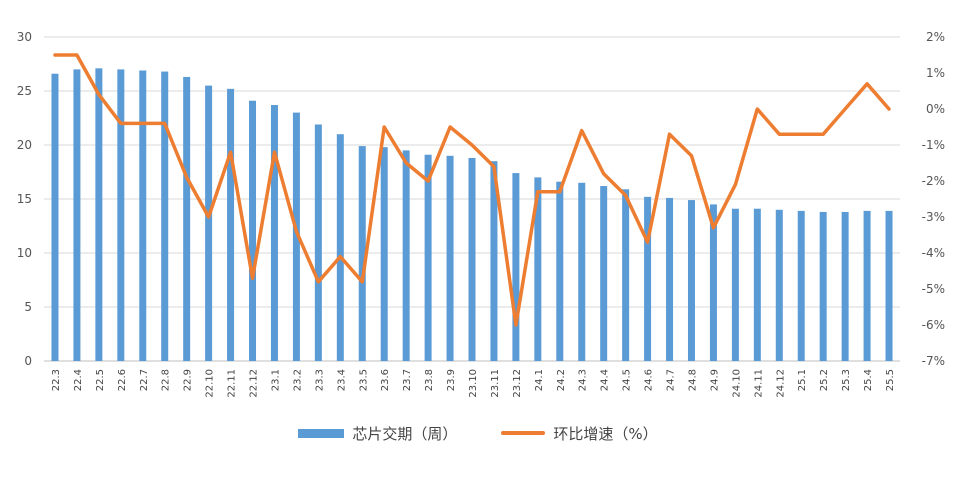  What do you see at coordinates (341, 380) in the screenshot?
I see `x-tick-label: 23.4` at bounding box center [341, 380].